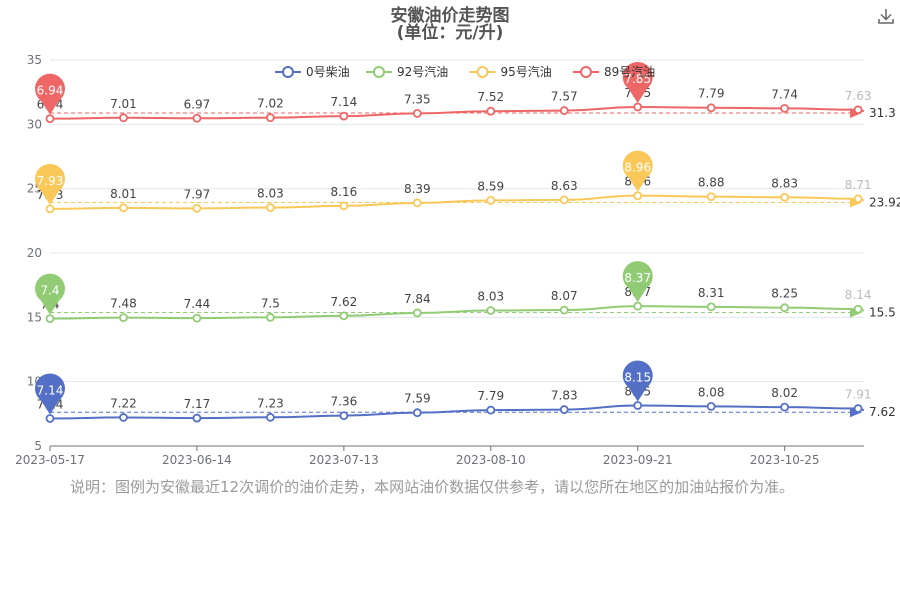  I want to click on legend-item-label: 0号柴油, so click(328, 72).